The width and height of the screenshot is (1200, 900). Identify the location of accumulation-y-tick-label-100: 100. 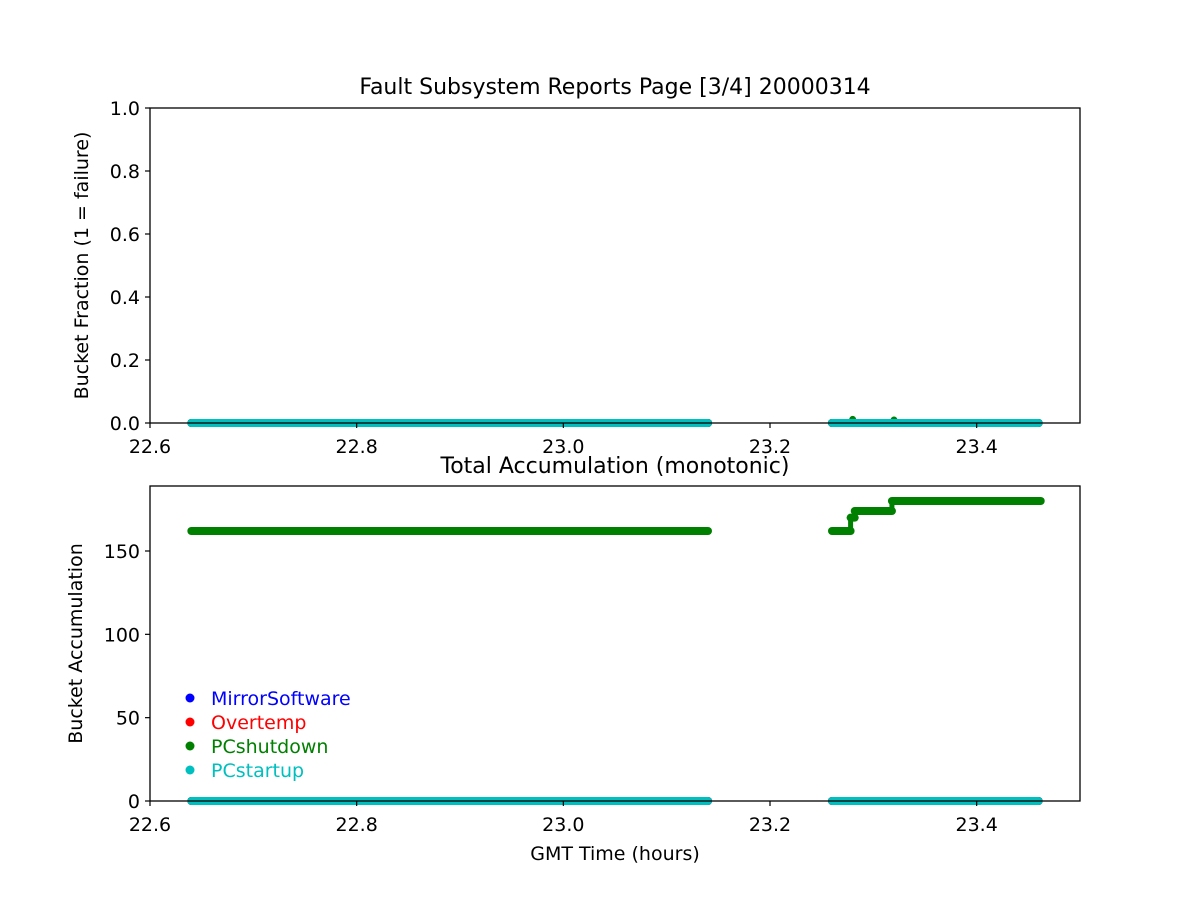
(122, 635).